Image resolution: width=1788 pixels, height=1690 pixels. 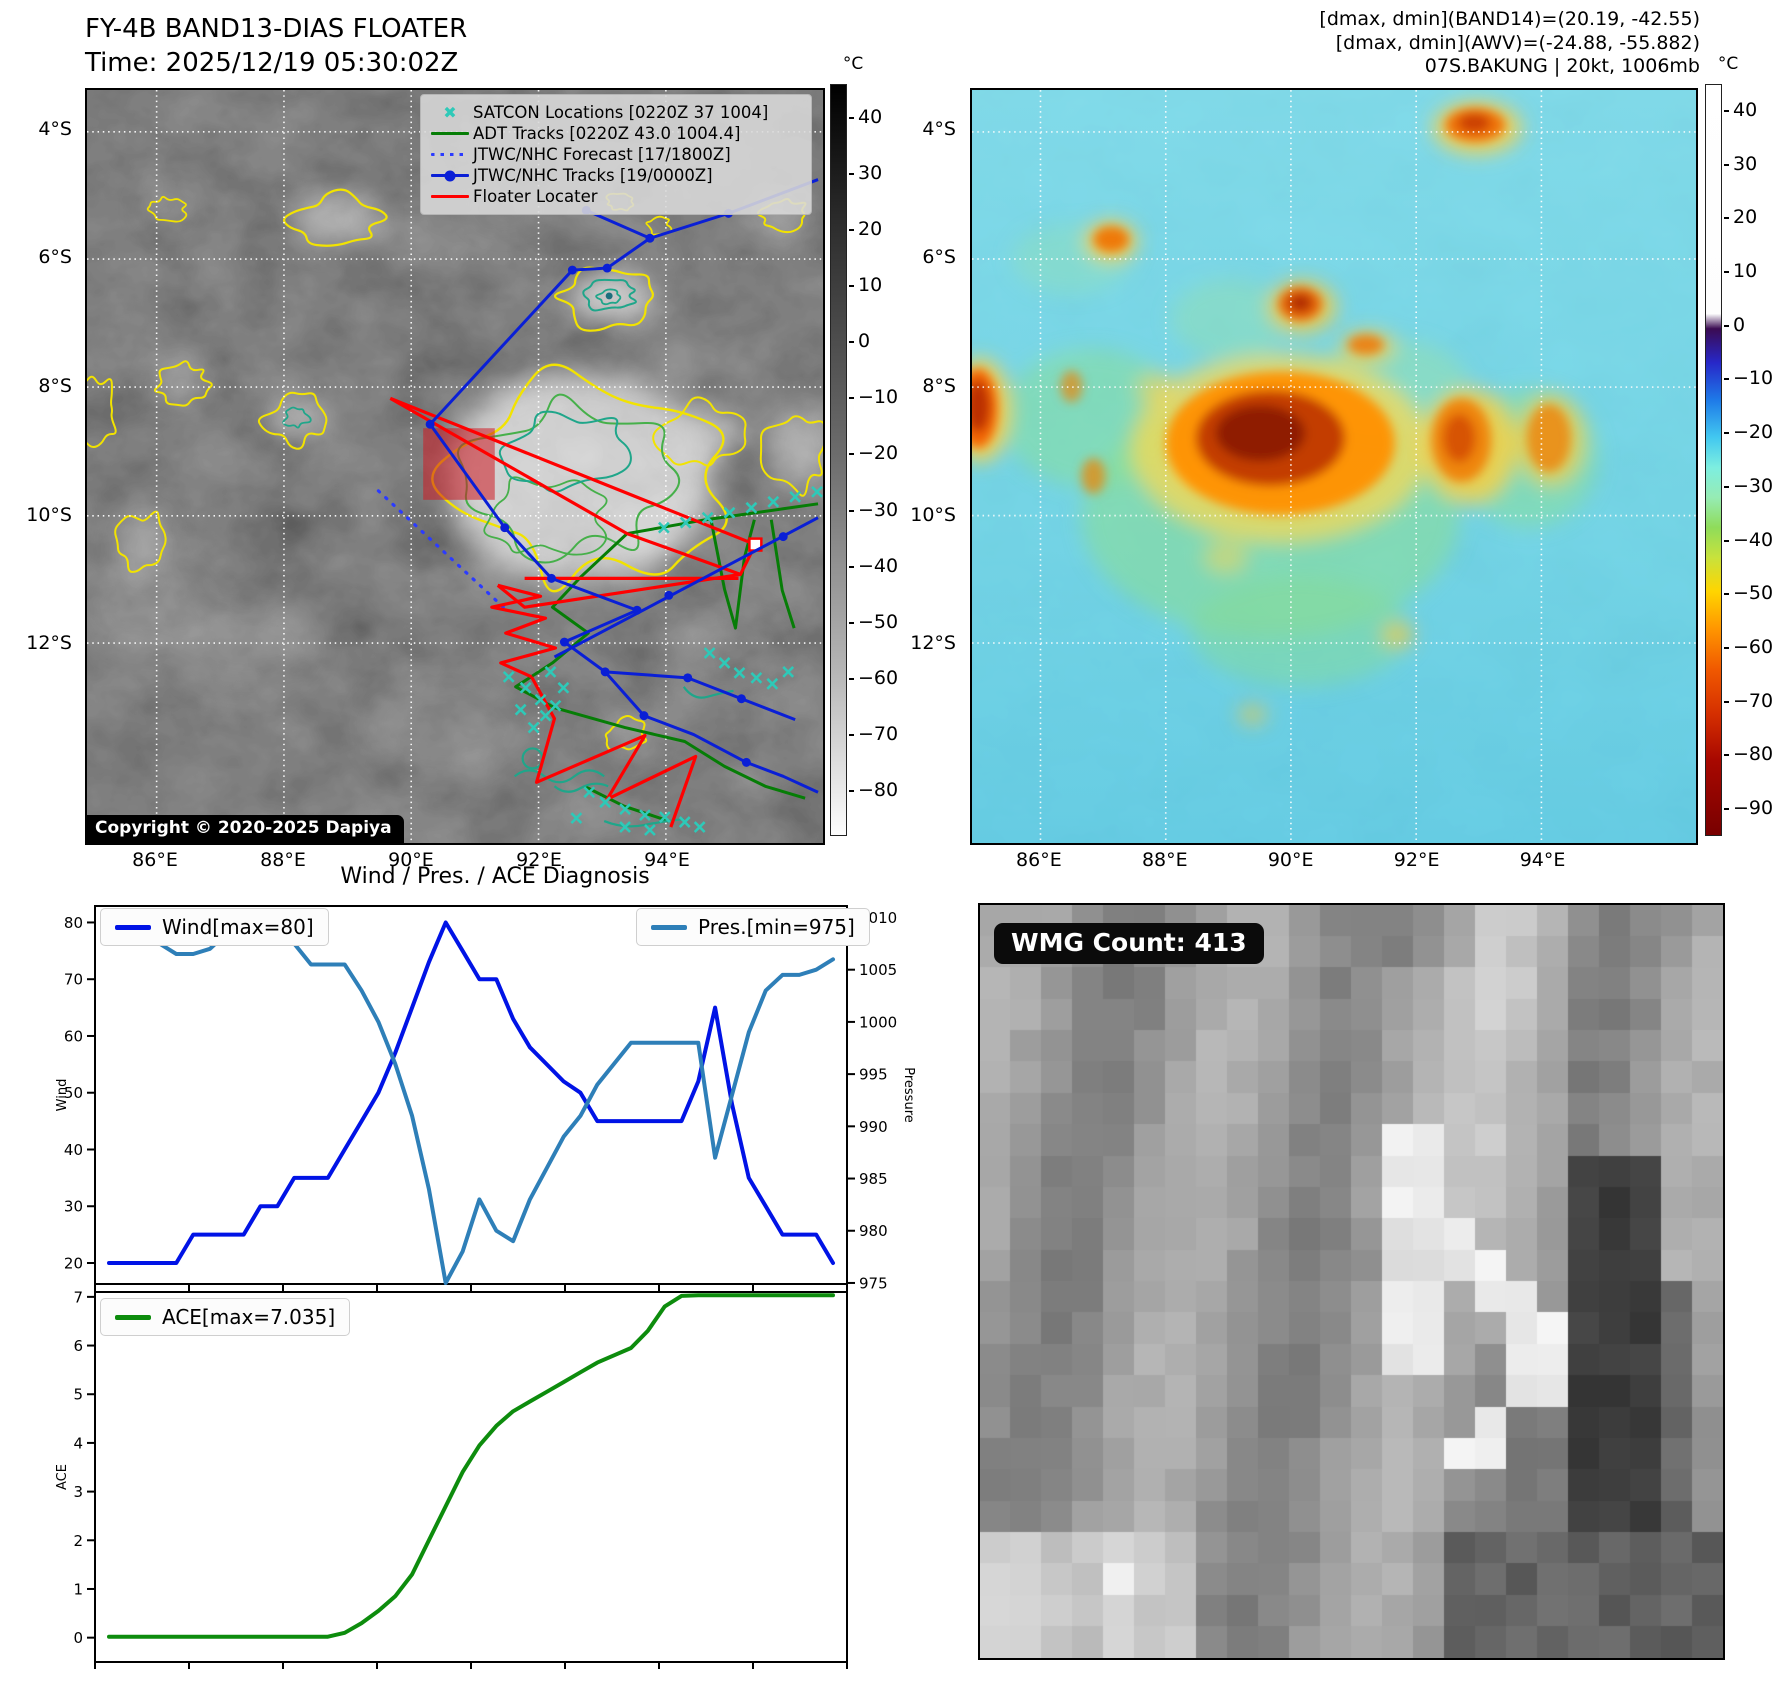 What do you see at coordinates (593, 175) in the screenshot?
I see `legend-label: JTWC/NHC Tracks [19/0000Z]` at bounding box center [593, 175].